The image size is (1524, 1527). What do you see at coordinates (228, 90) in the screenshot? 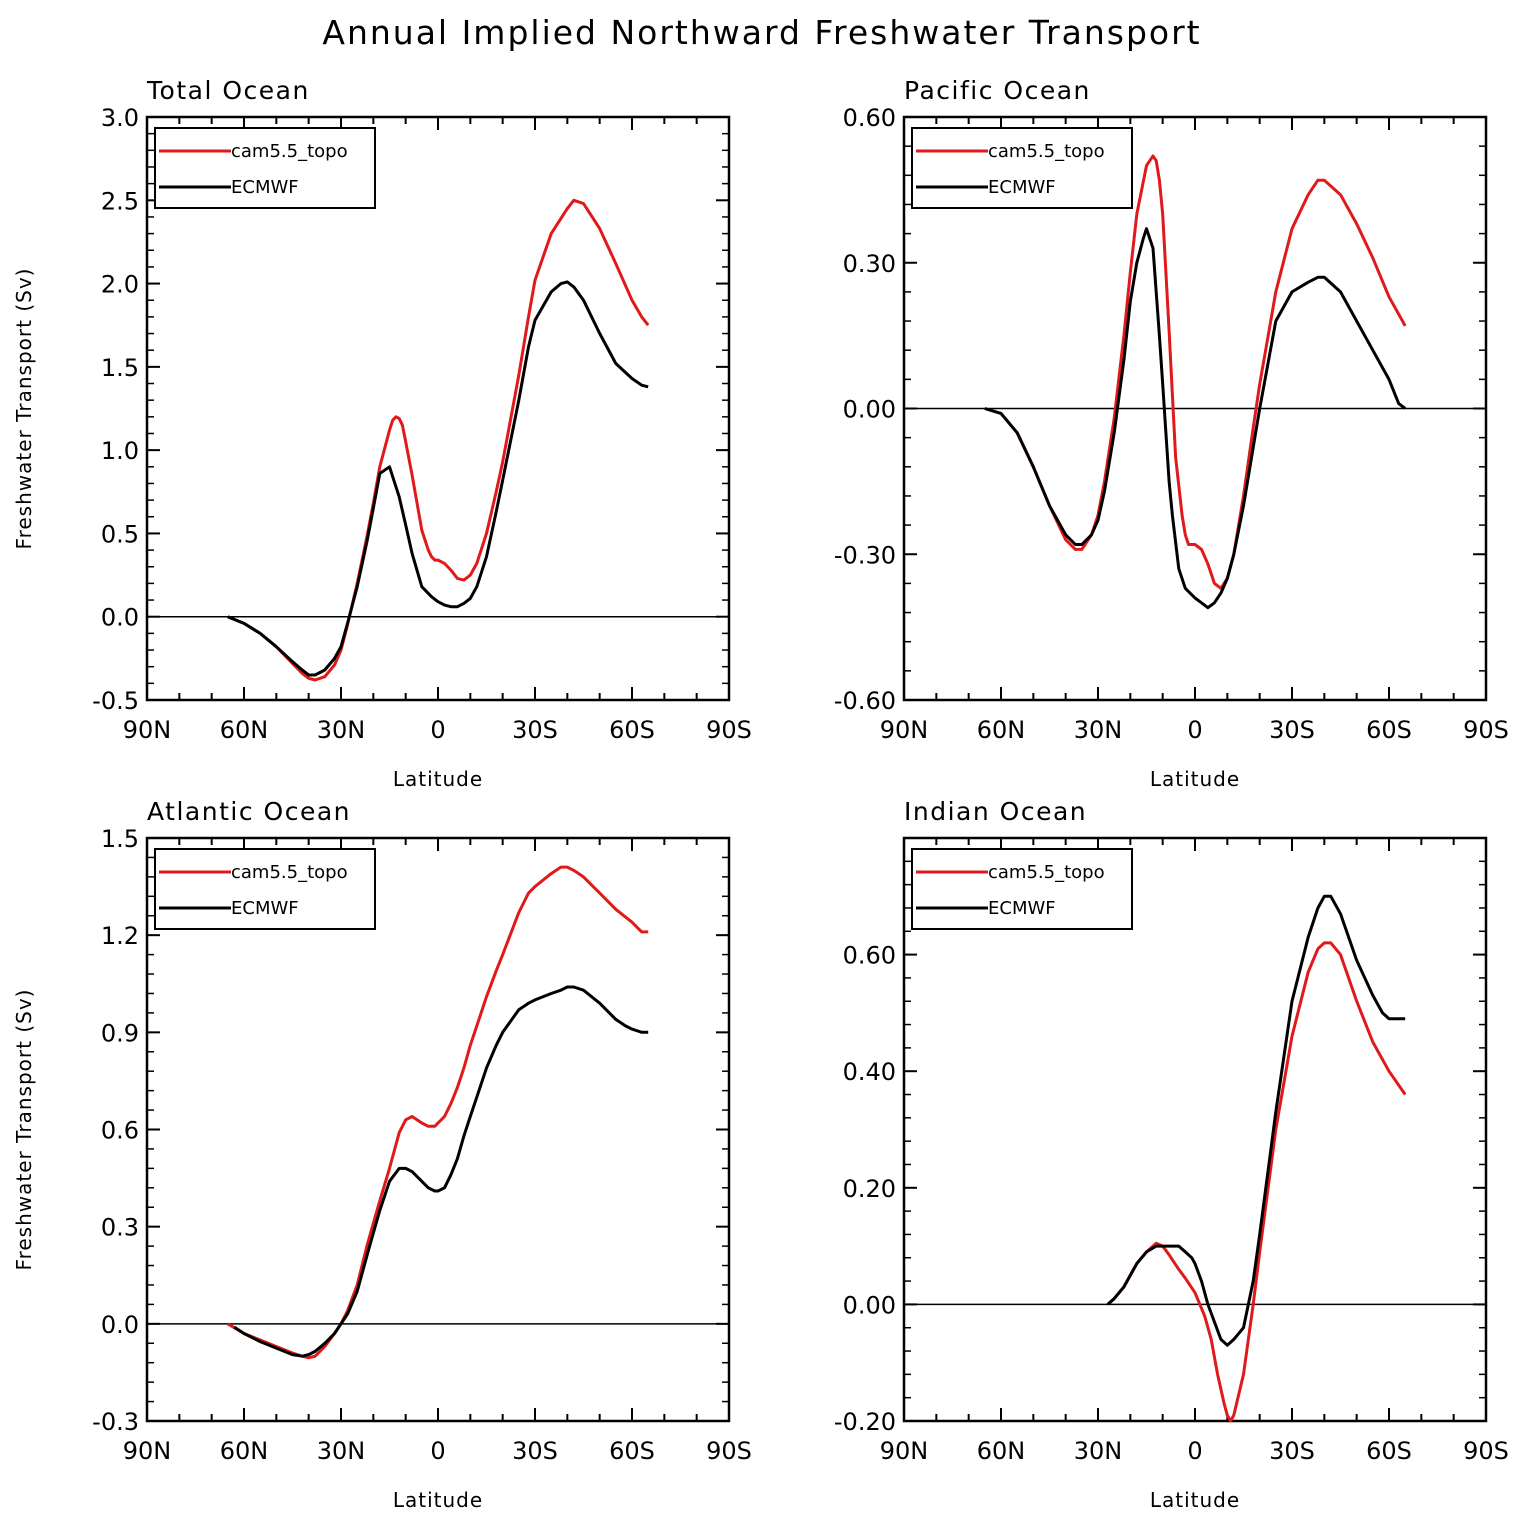
I see `panel-title: Total Ocean` at bounding box center [228, 90].